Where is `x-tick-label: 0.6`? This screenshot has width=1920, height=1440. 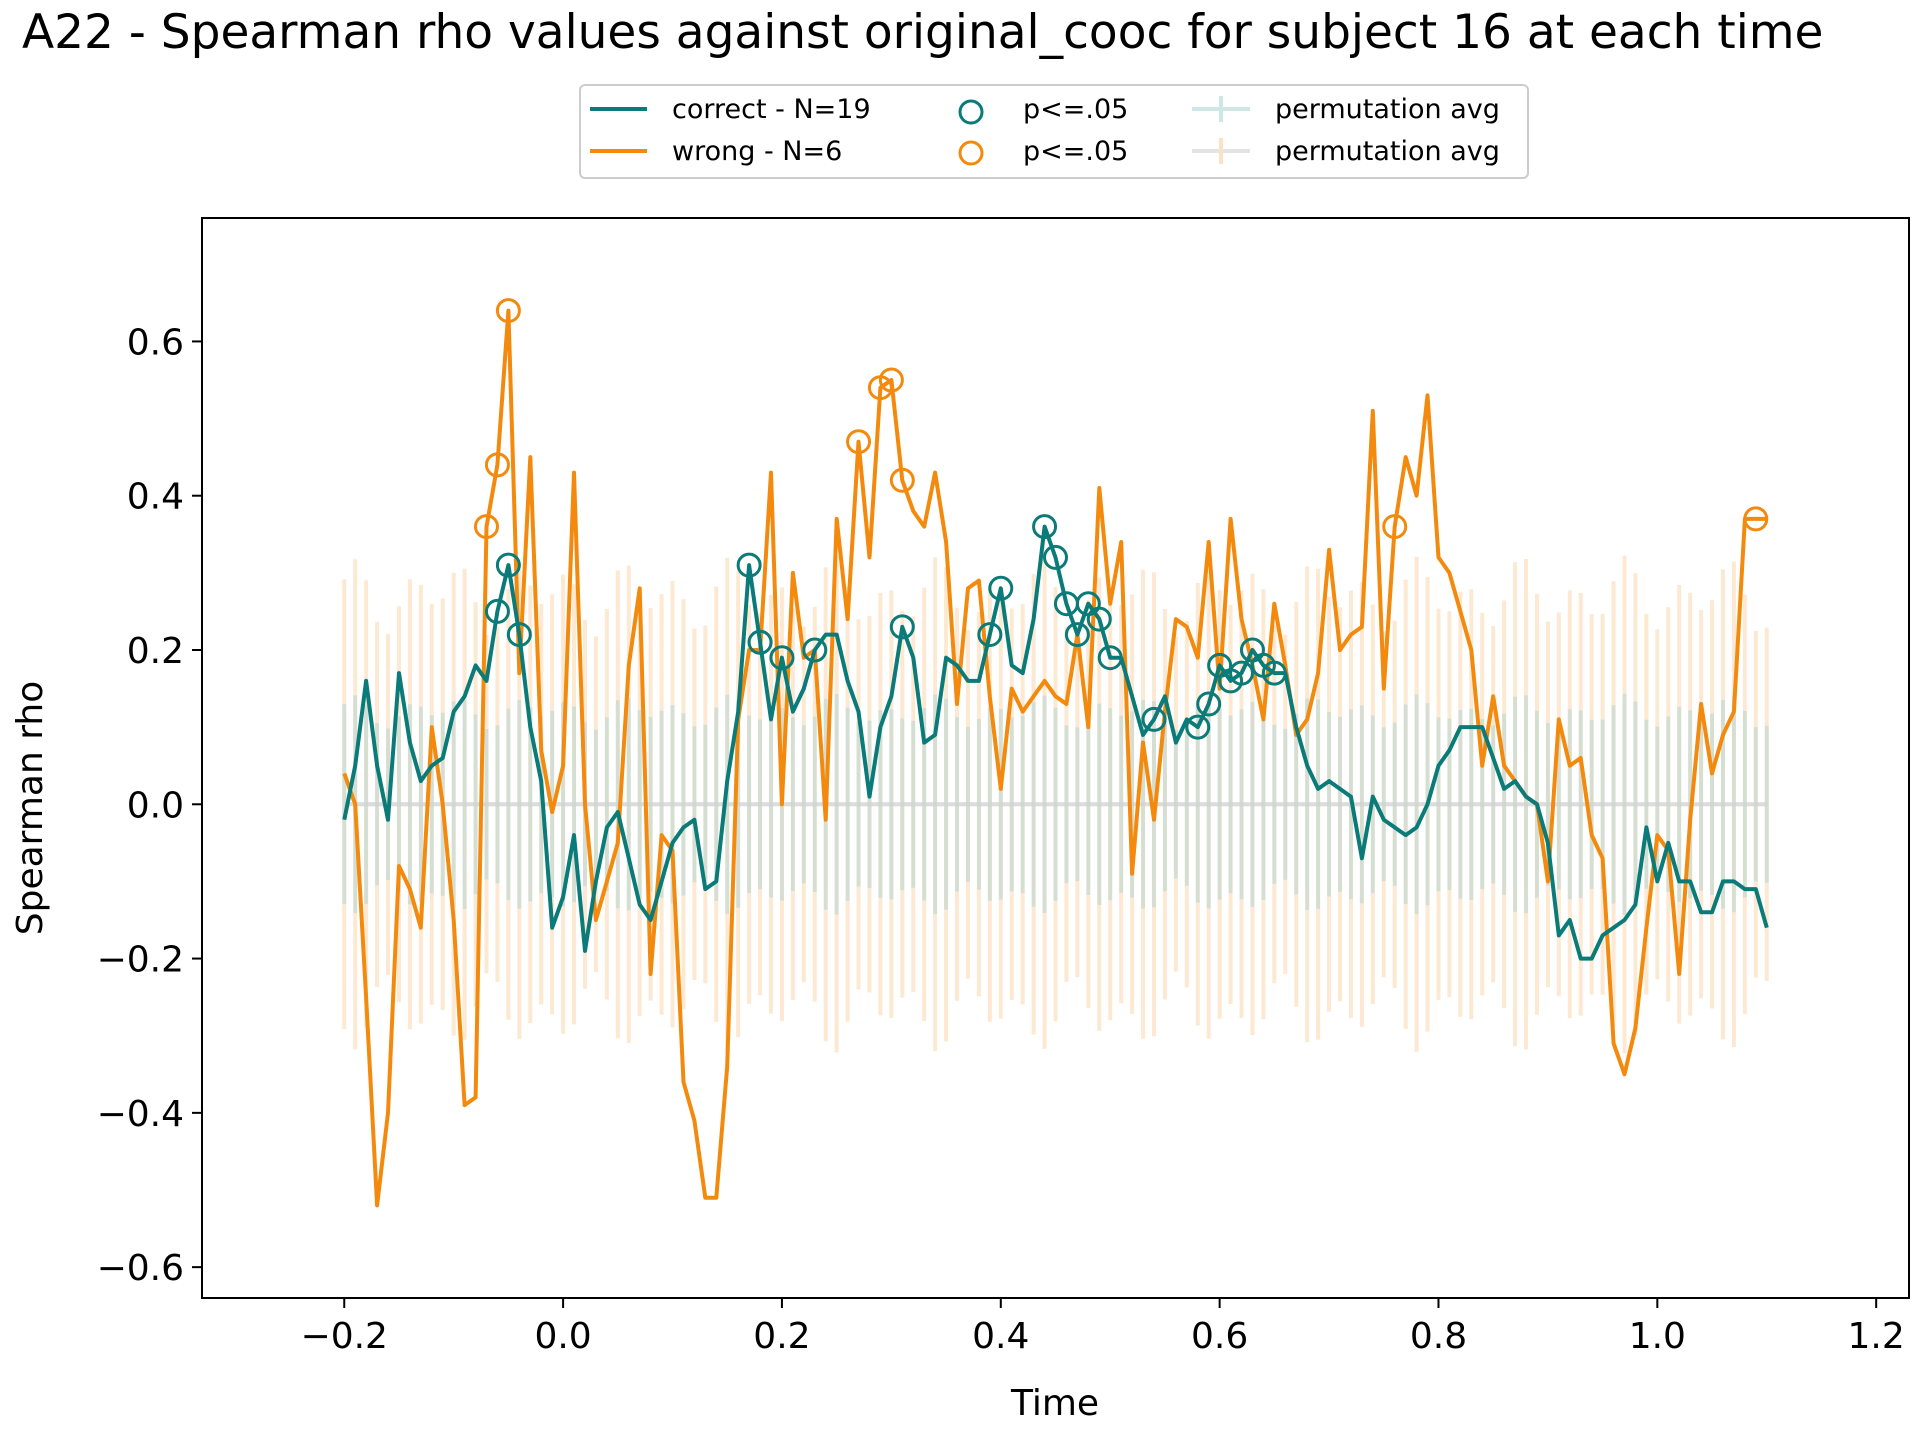 x-tick-label: 0.6 is located at coordinates (1219, 1336).